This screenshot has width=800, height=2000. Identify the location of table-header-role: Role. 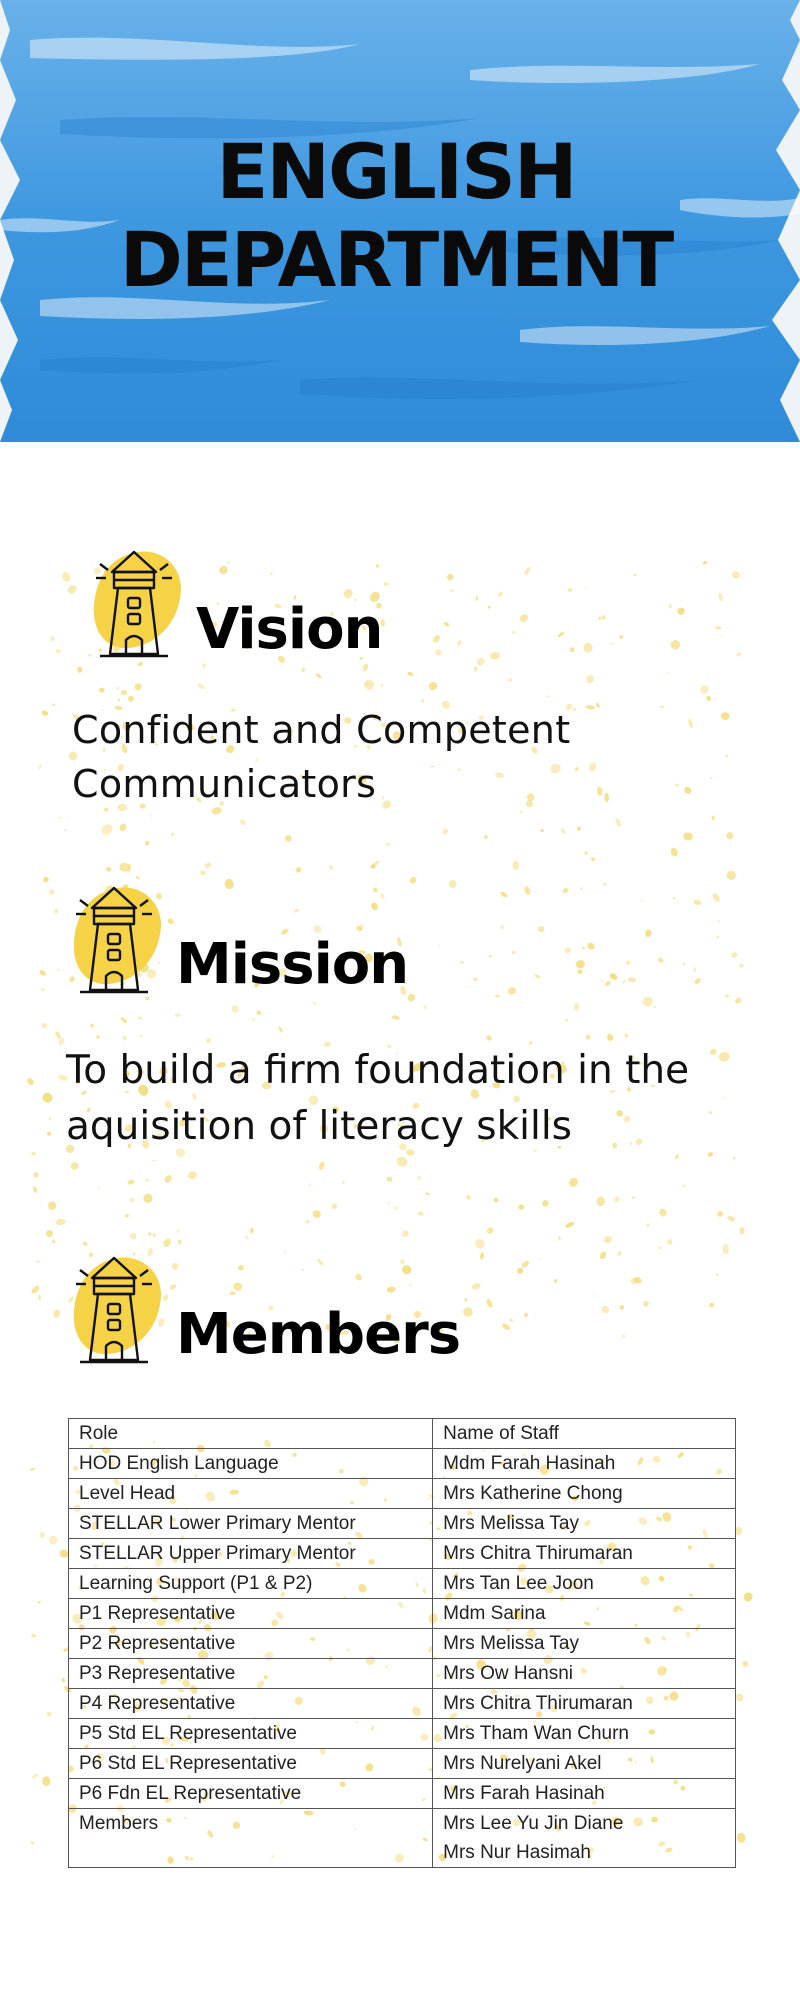
(250, 1433).